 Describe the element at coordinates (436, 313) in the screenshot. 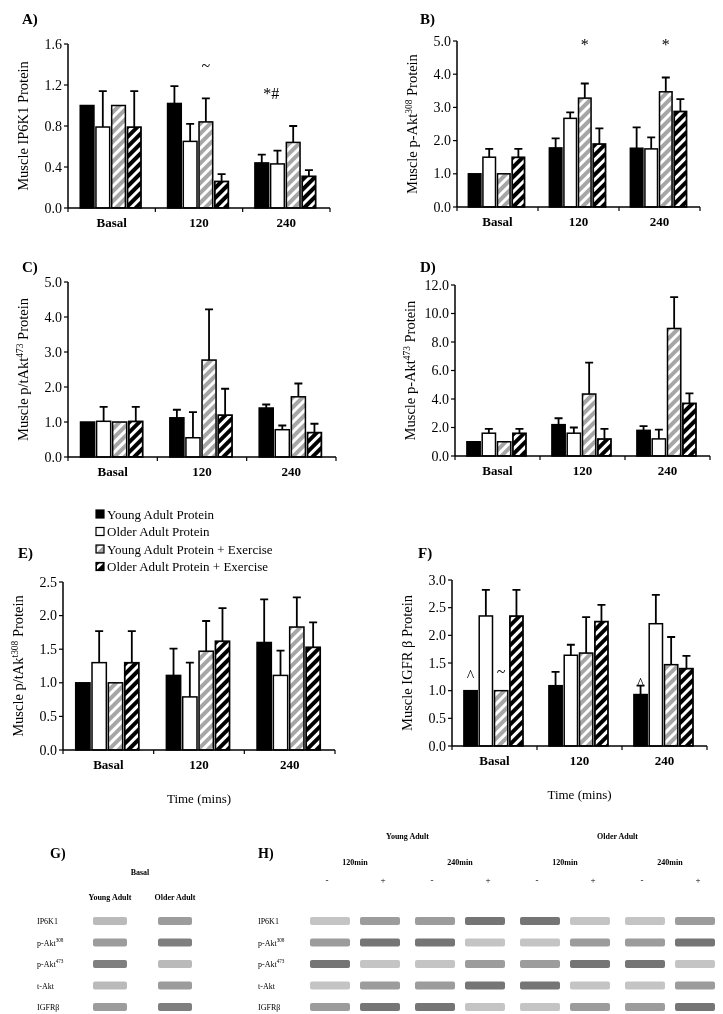

I see `y-tick-label: 10.0` at that location.